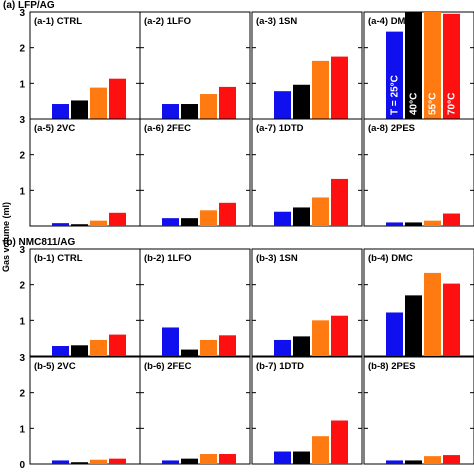 This screenshot has width=474, height=474. I want to click on panel-title: (a-1) CTRL, so click(58, 21).